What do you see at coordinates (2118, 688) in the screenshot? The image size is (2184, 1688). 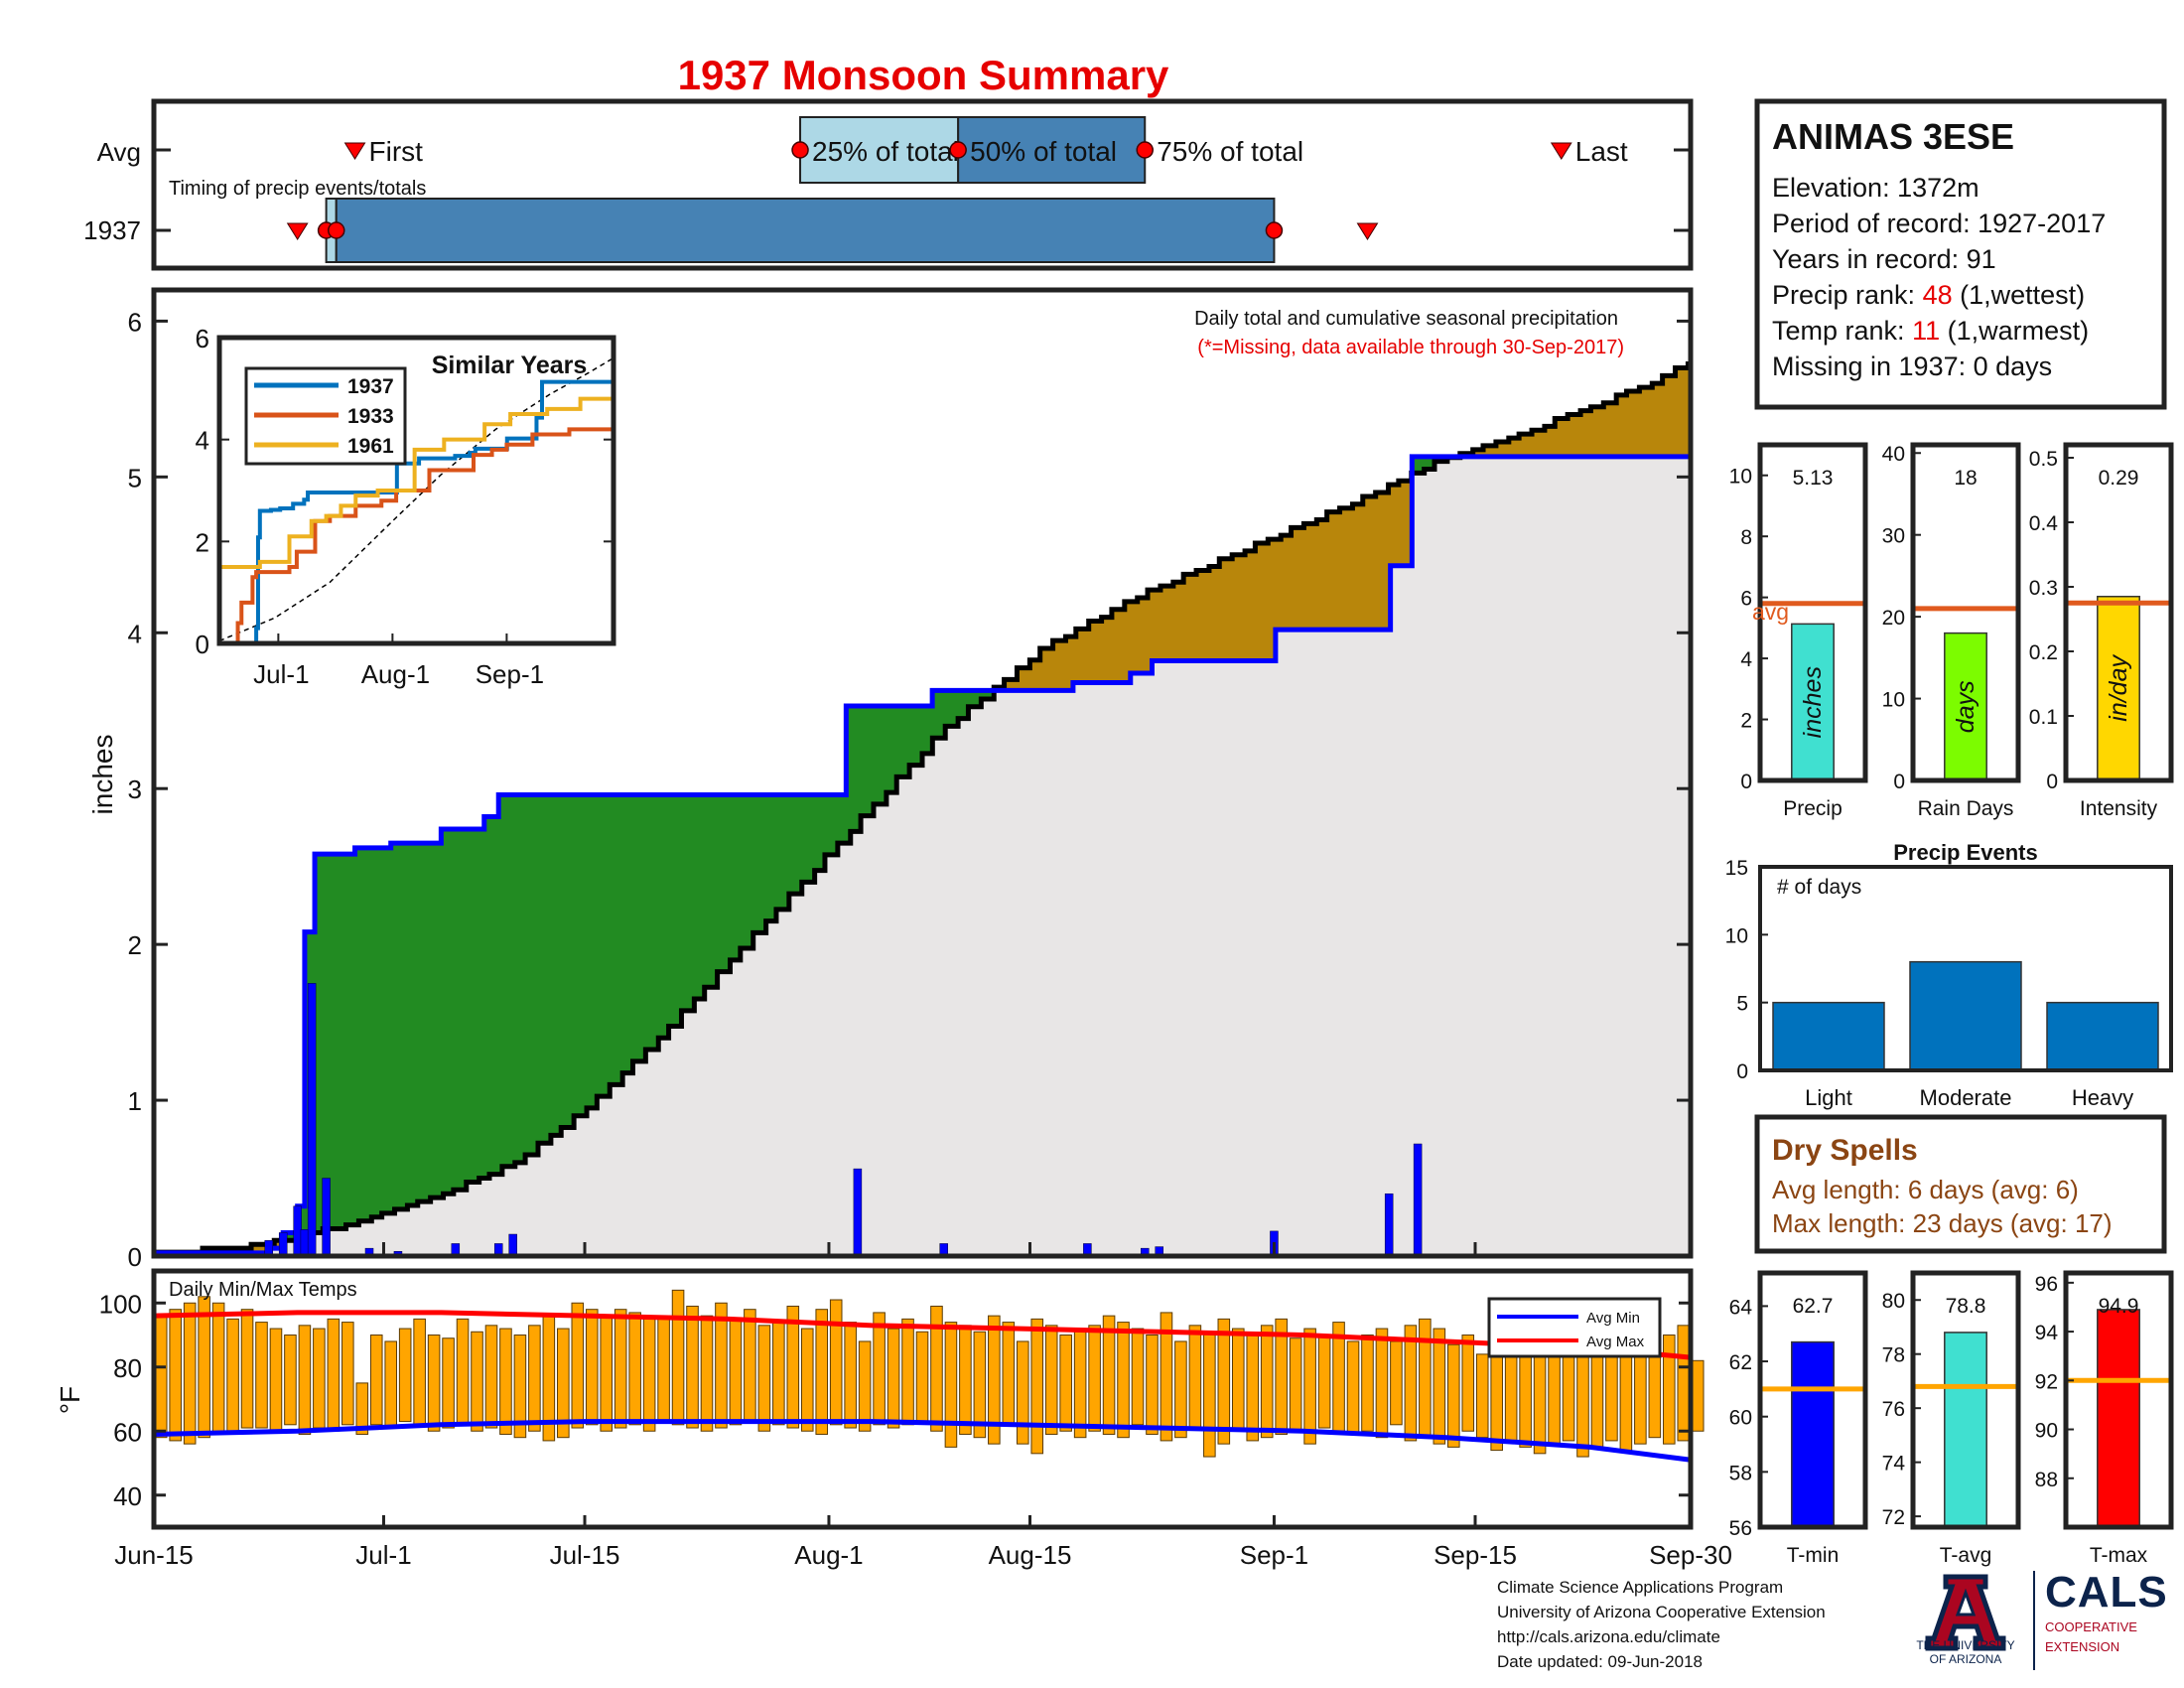 I see `stat_intensity-unit-label: in/day` at bounding box center [2118, 688].